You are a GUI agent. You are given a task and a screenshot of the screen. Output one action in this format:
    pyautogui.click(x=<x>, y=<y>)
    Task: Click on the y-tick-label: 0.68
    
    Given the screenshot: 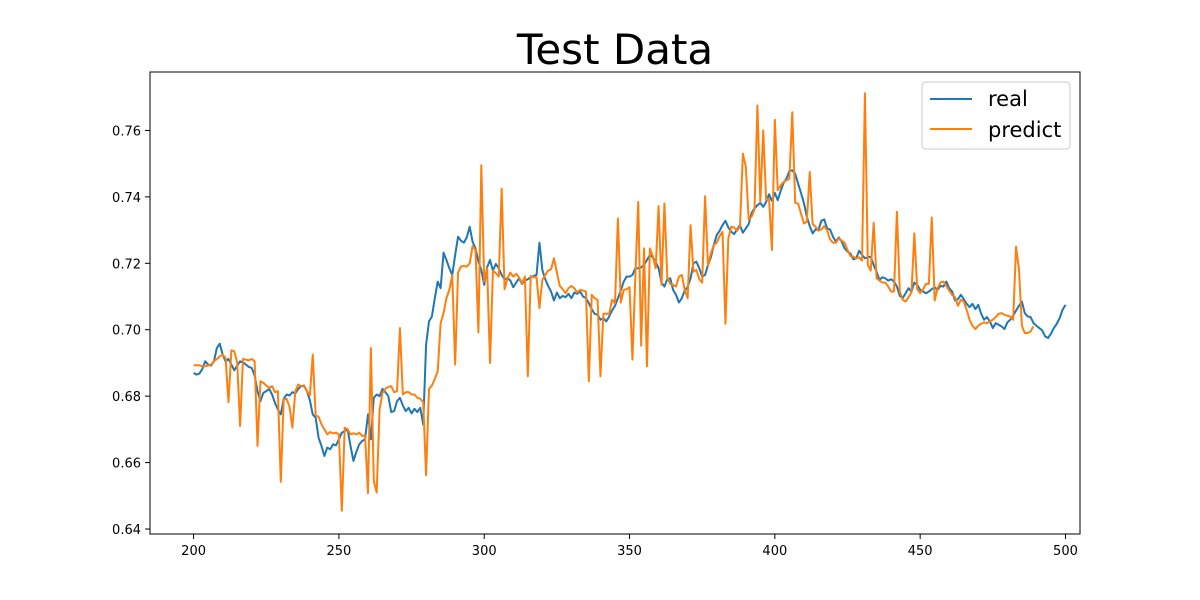 What is the action you would take?
    pyautogui.click(x=126, y=397)
    